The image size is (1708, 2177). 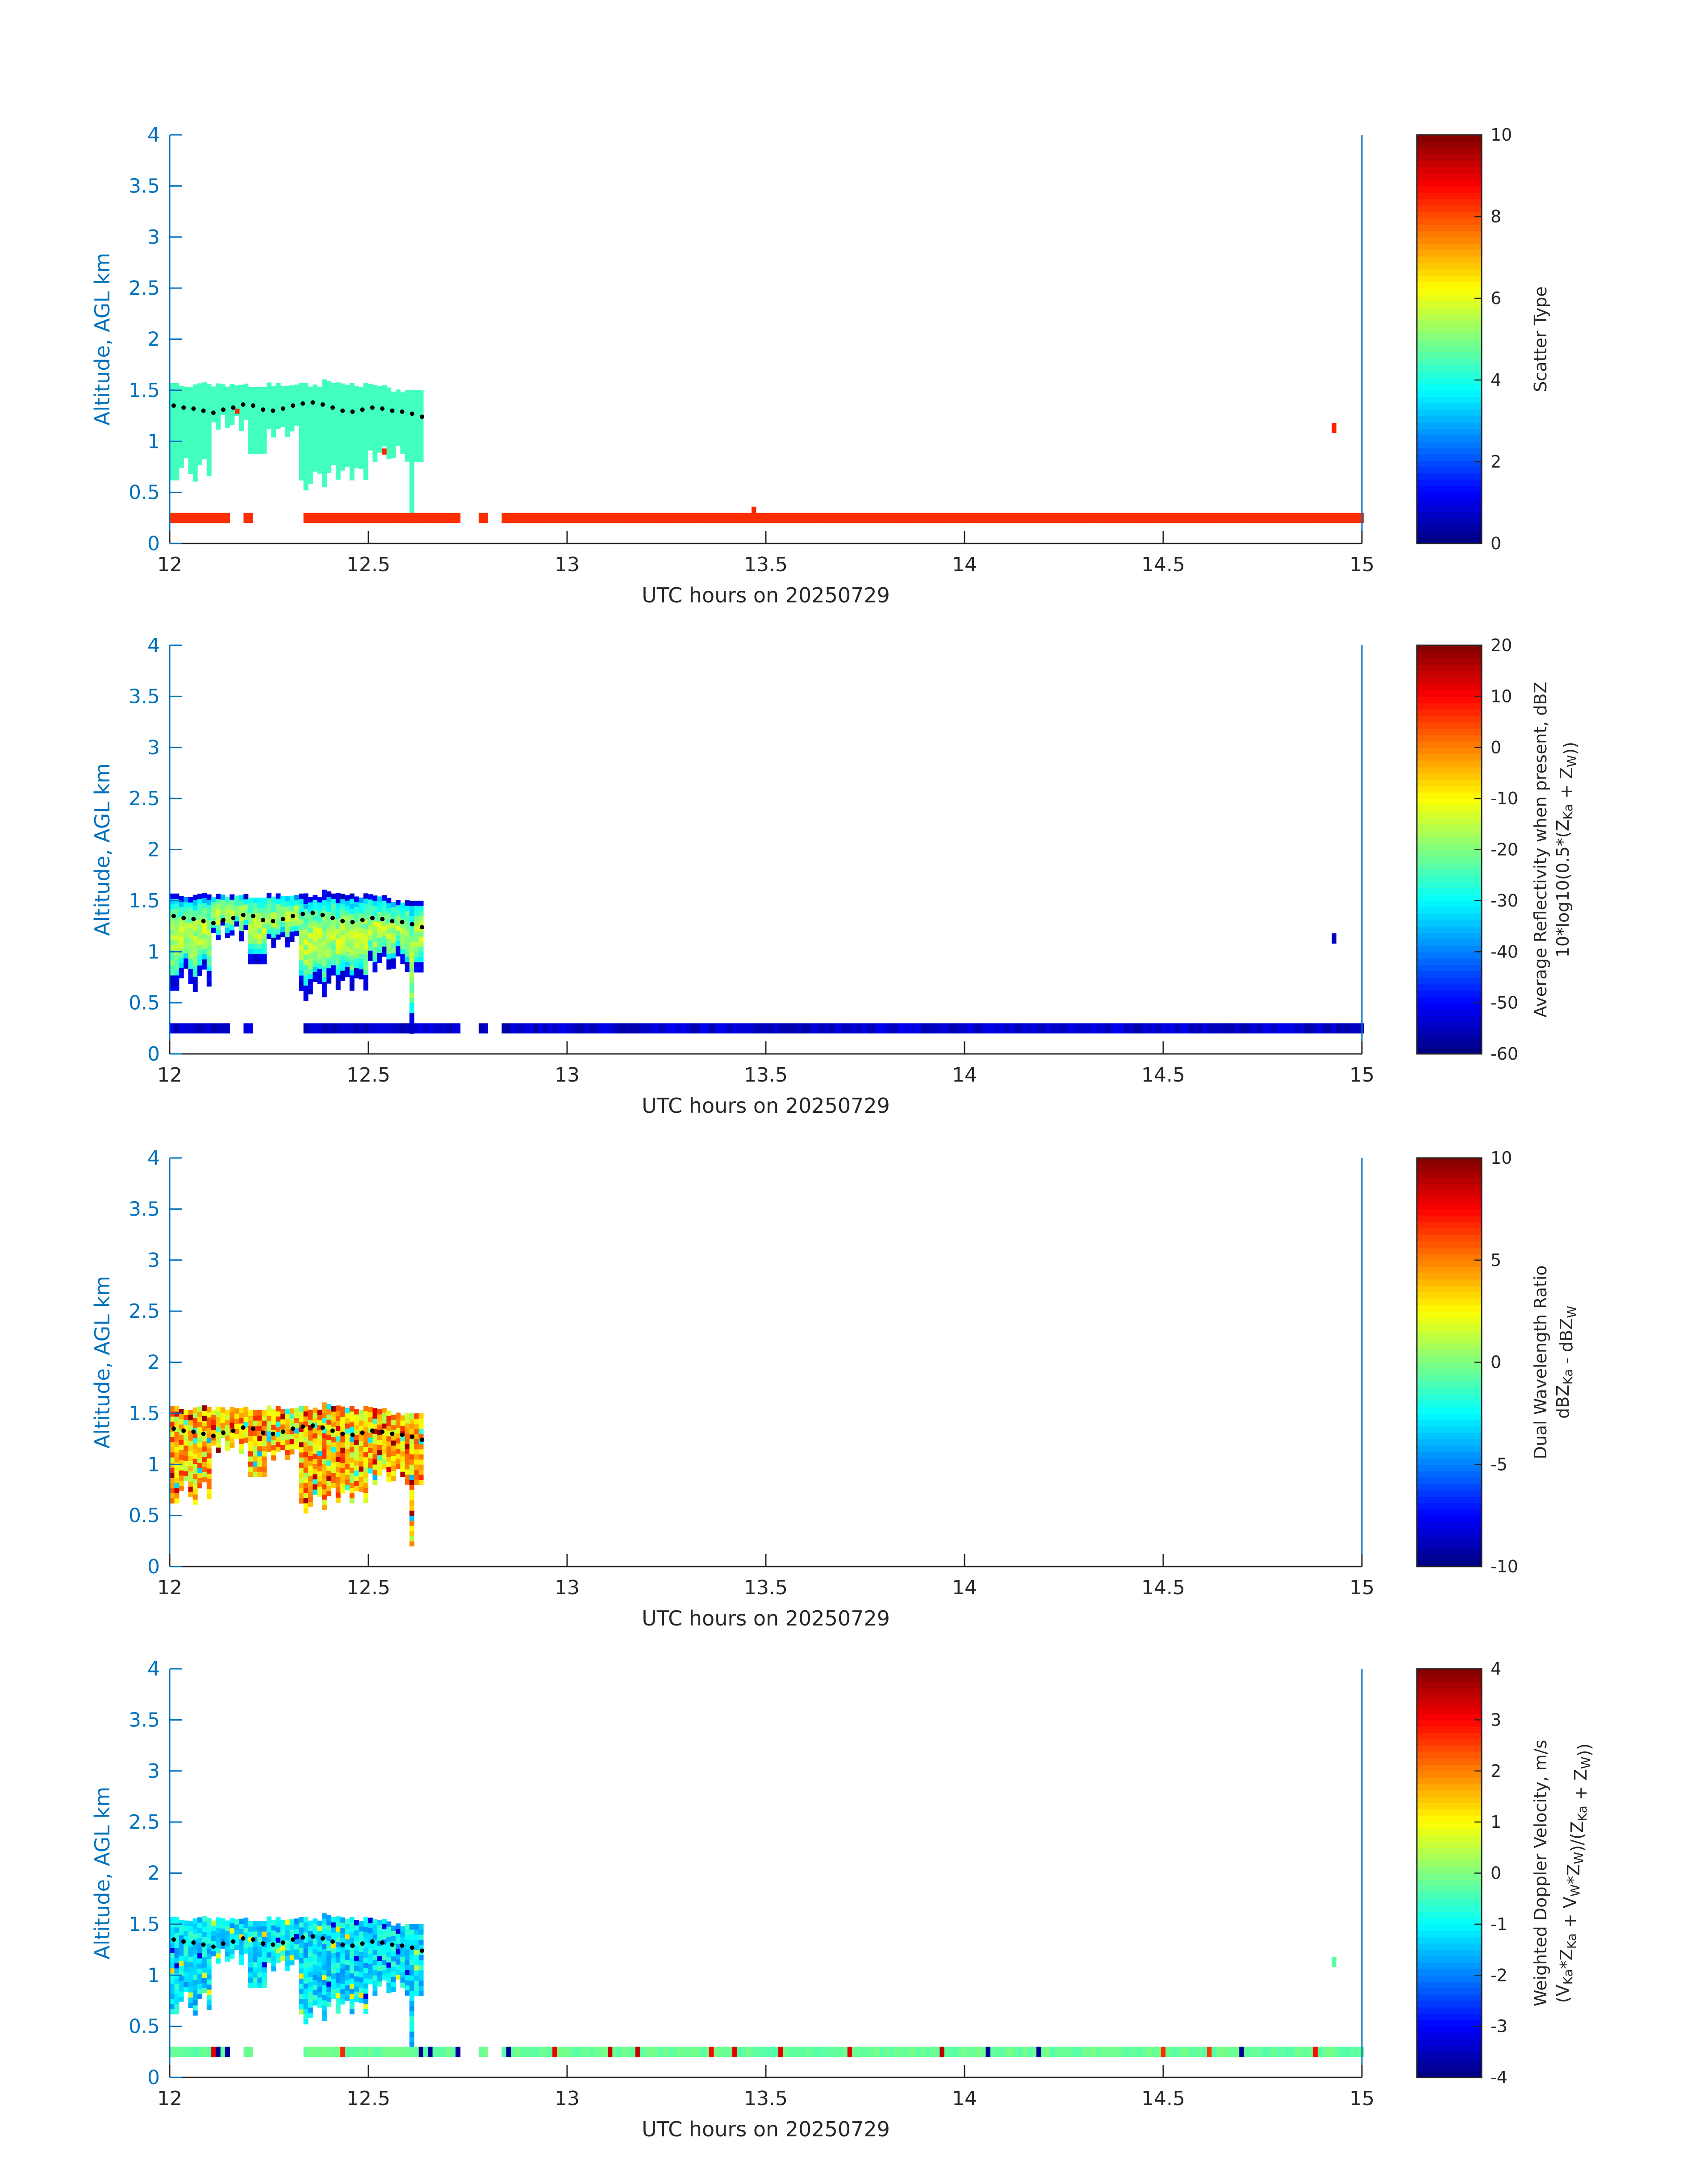 I want to click on y-tick-label: 2.5, so click(x=144, y=1311).